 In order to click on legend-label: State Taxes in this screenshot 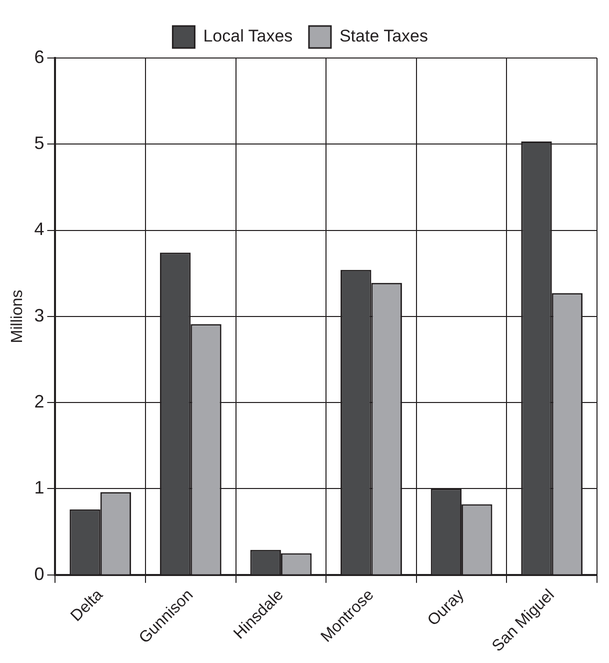, I will do `click(383, 36)`.